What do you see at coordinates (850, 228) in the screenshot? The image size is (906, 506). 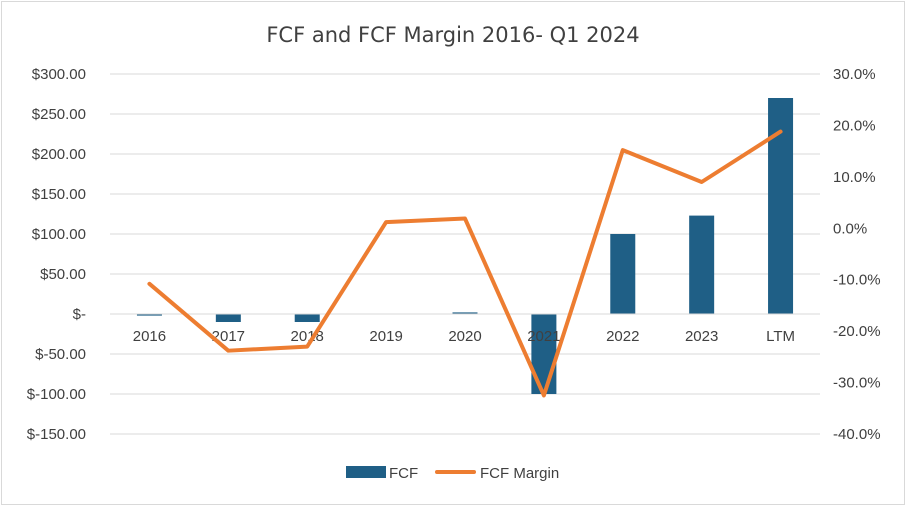 I see `right-tick-label: 0.0%` at bounding box center [850, 228].